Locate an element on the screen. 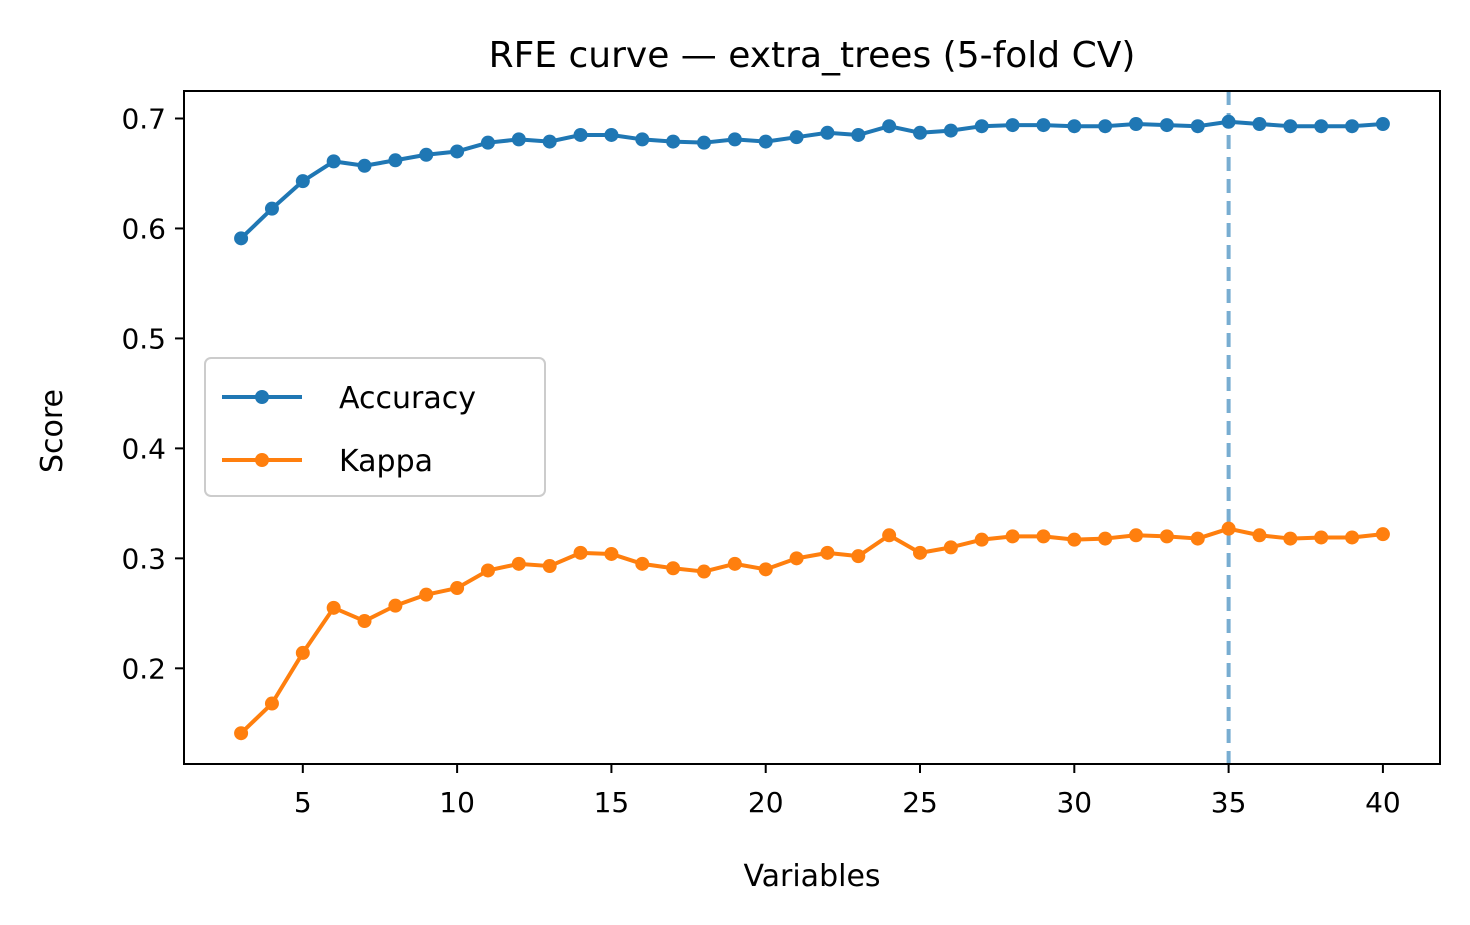 The image size is (1470, 925). y-tick-label: 0.5 is located at coordinates (143, 338).